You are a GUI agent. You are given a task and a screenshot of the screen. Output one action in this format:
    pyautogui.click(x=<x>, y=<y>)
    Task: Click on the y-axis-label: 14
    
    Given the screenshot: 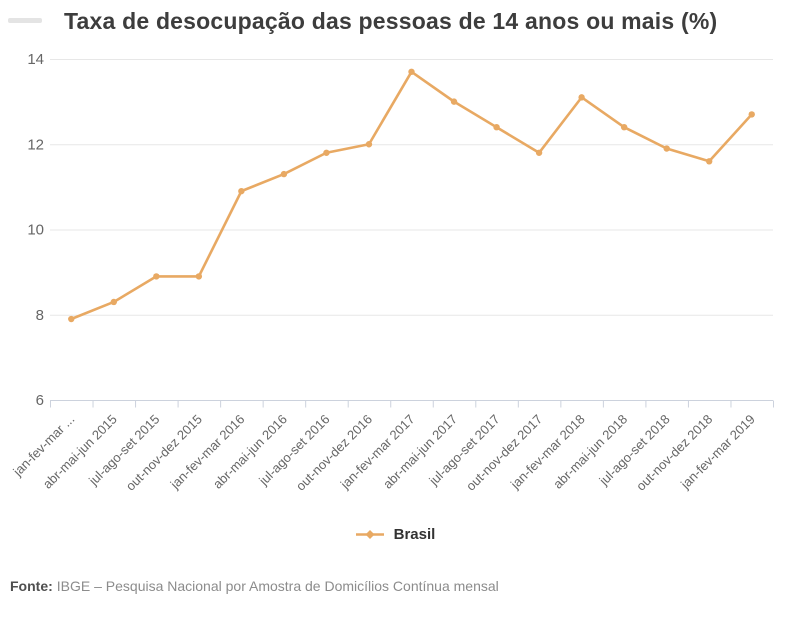 What is the action you would take?
    pyautogui.click(x=35, y=59)
    